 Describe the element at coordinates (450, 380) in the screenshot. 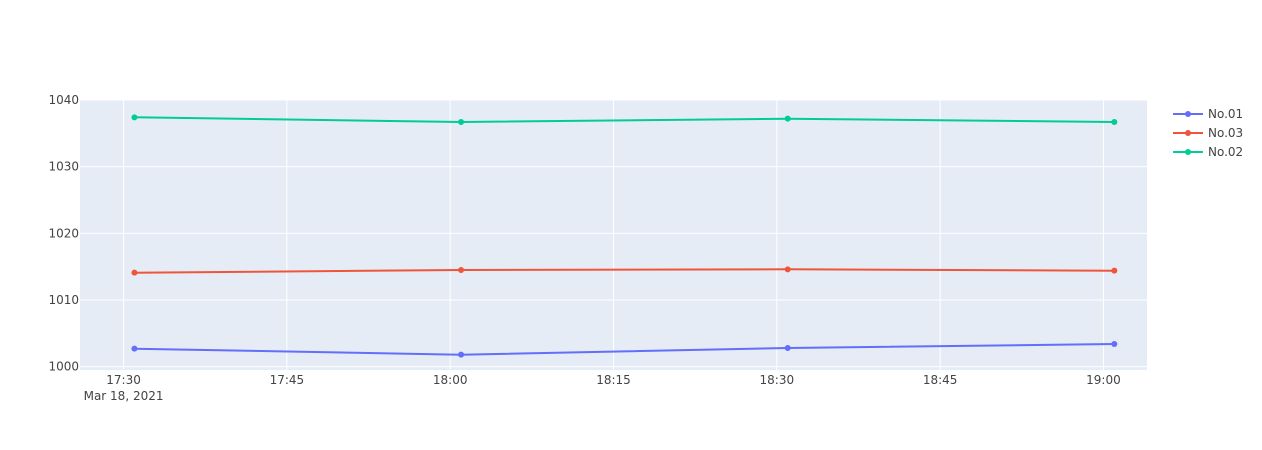

I see `x-tick-label: 18:00` at that location.